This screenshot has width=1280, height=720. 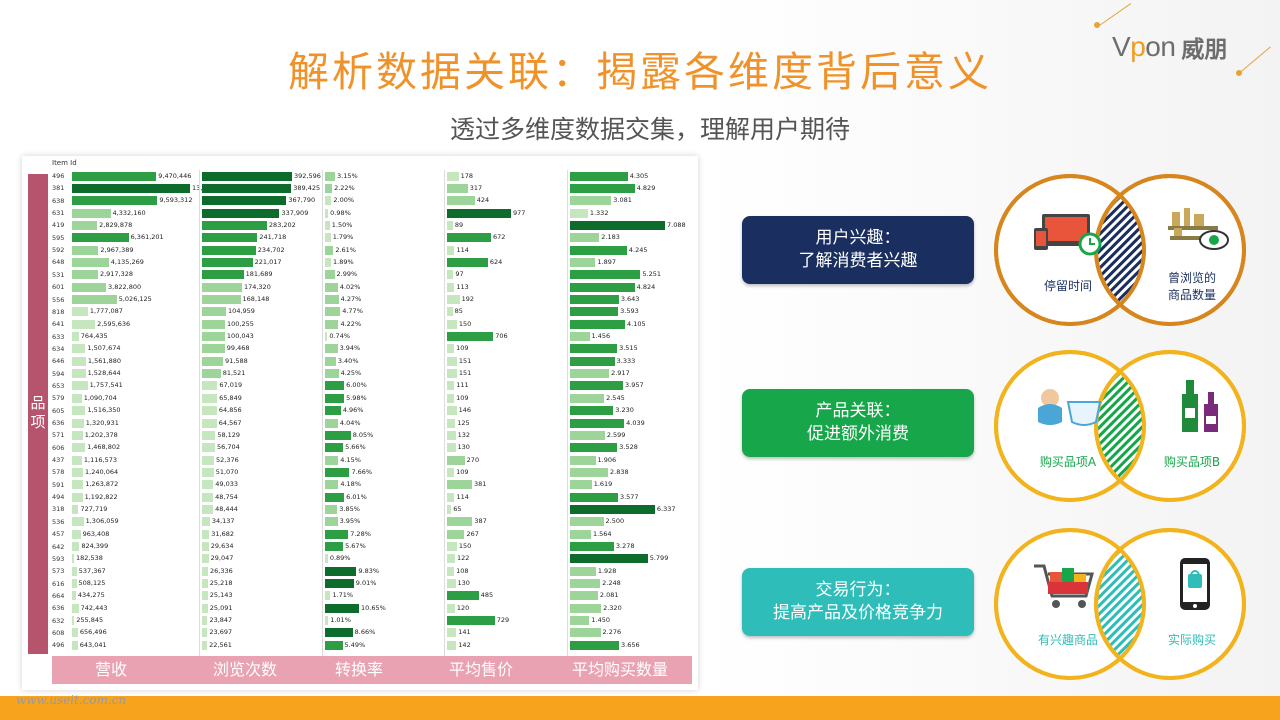 I want to click on value-qty: 2.500, so click(x=615, y=521).